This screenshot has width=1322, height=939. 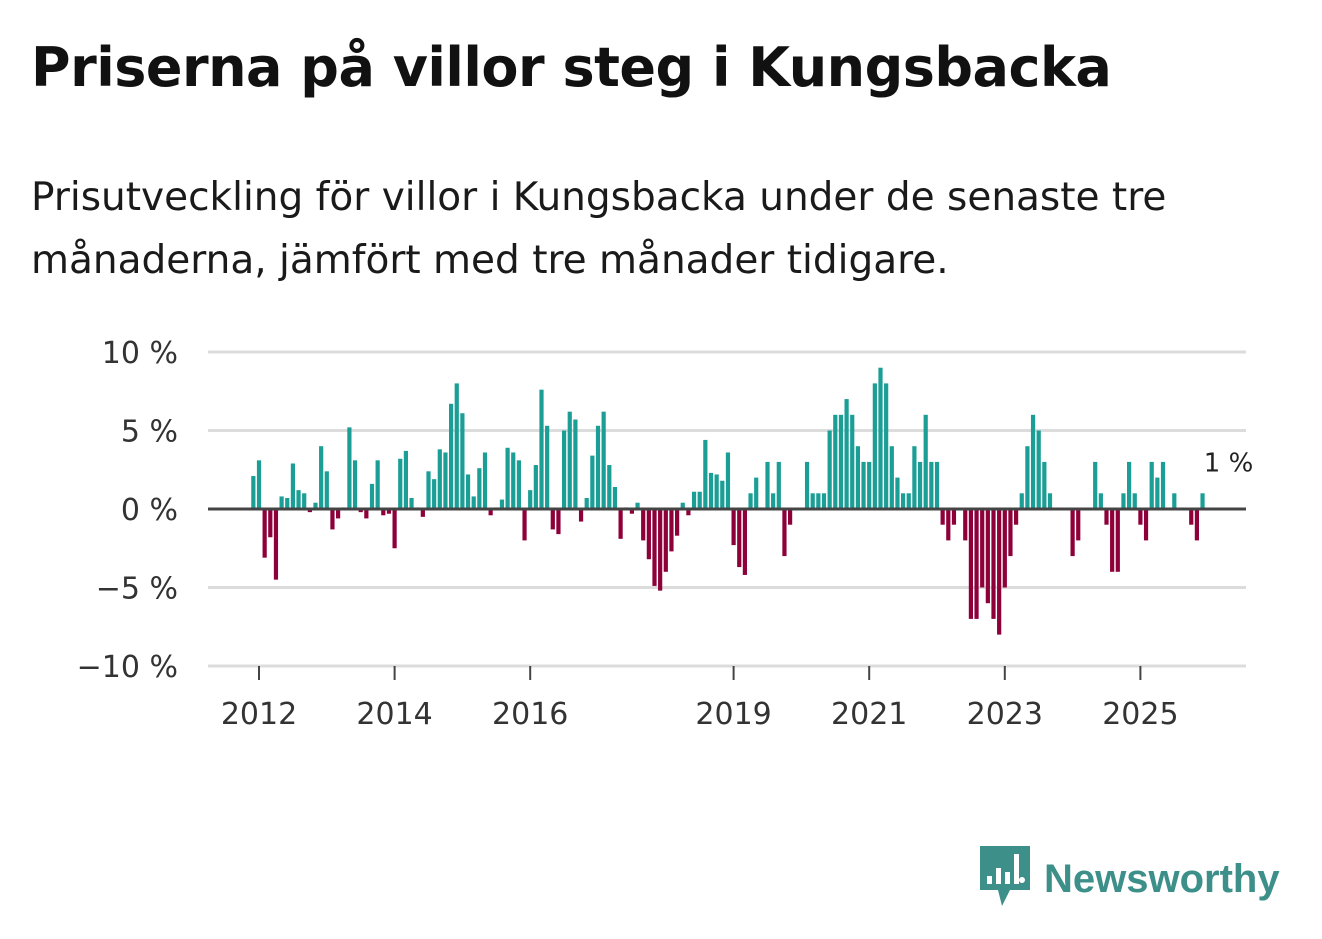 I want to click on chart-title: Priserna på villor steg i Kungsbacka, so click(x=571, y=67).